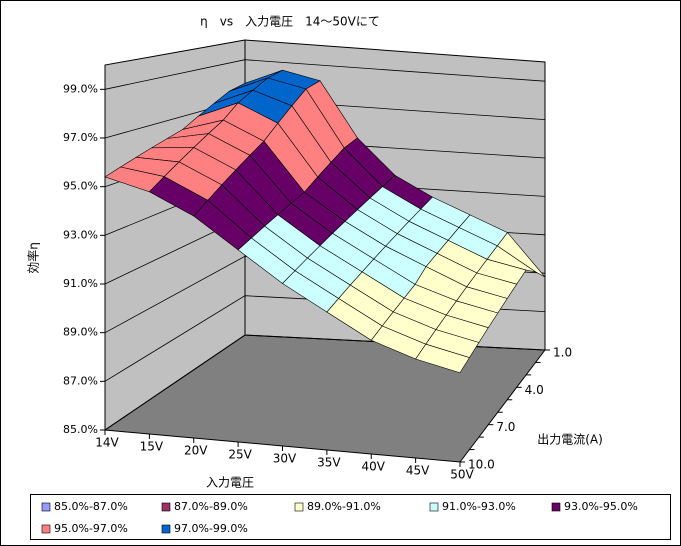 The height and width of the screenshot is (546, 681). What do you see at coordinates (534, 390) in the screenshot?
I see `depth-tick-label: 4.0` at bounding box center [534, 390].